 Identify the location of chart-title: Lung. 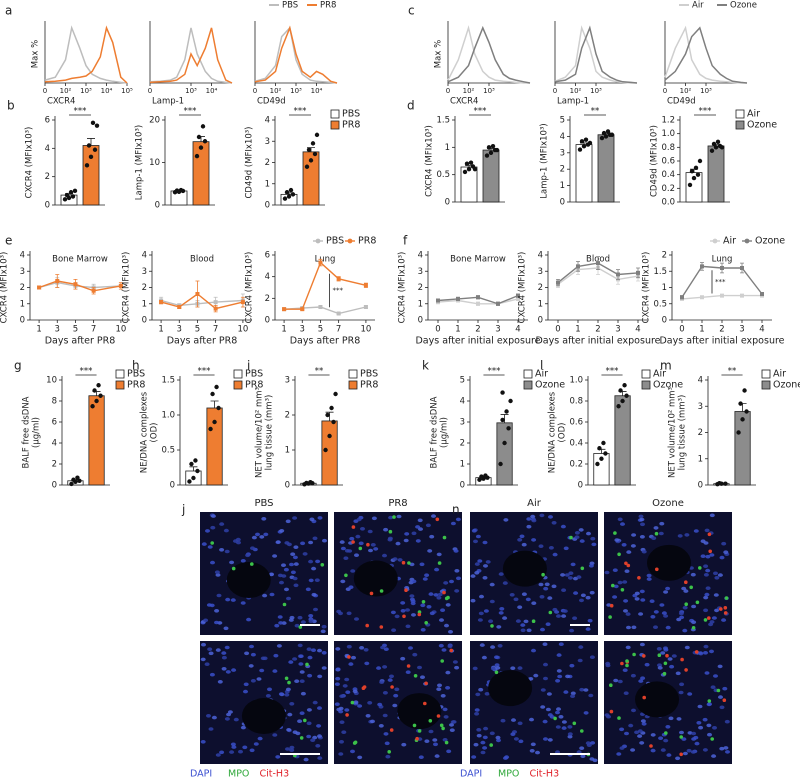
(325, 260).